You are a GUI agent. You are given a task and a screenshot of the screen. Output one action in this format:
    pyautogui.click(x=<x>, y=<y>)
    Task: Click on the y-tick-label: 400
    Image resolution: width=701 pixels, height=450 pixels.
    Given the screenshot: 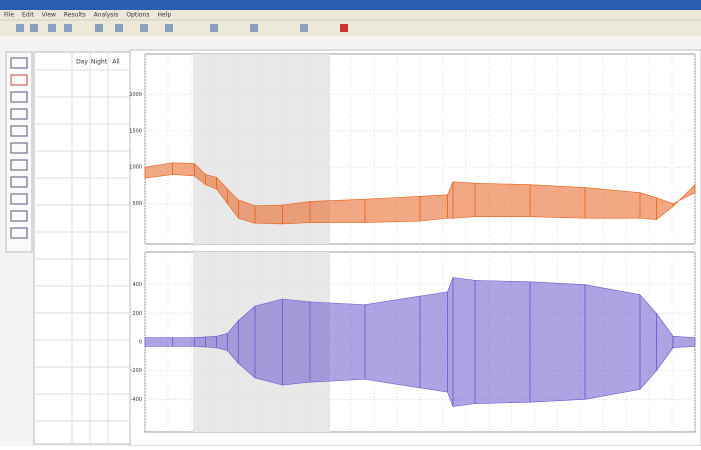 What is the action you would take?
    pyautogui.click(x=137, y=285)
    